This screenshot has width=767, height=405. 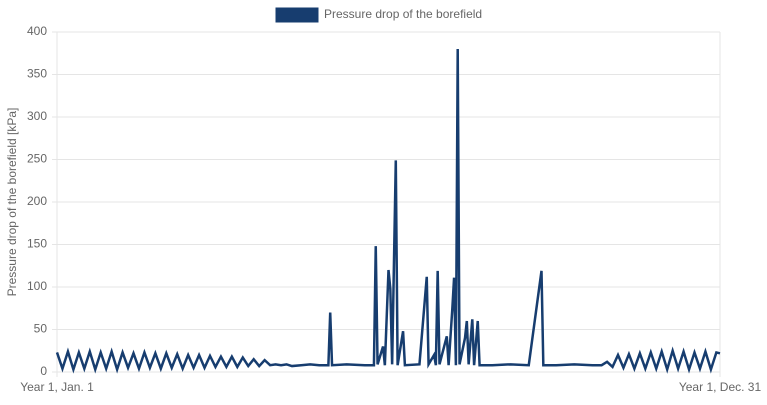 What do you see at coordinates (37, 159) in the screenshot?
I see `y-tick-label: 250` at bounding box center [37, 159].